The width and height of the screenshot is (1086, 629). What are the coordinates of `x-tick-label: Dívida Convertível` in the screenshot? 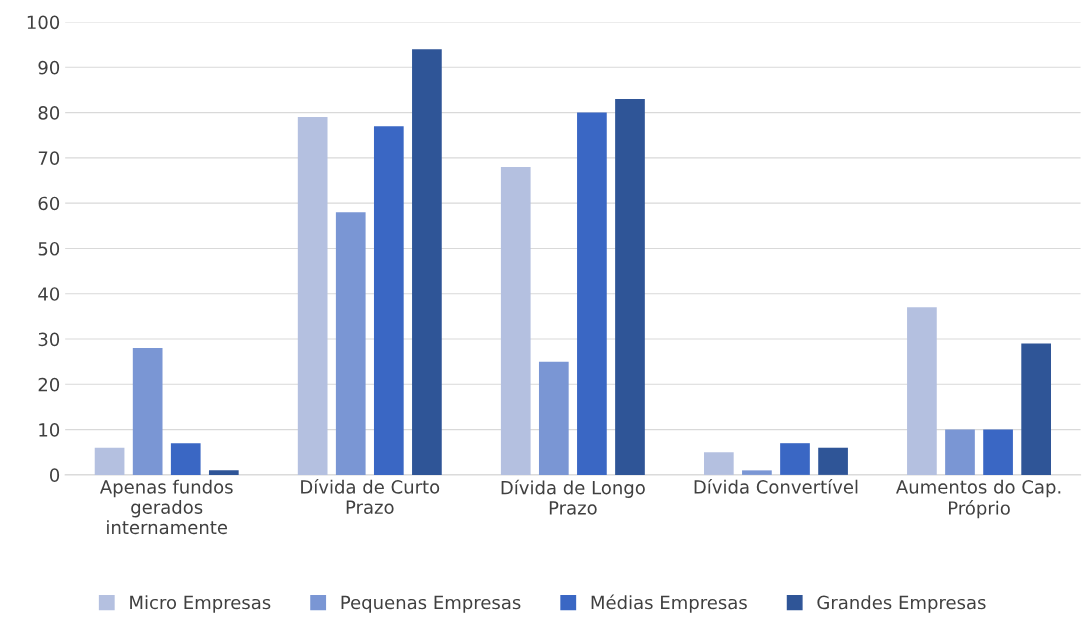 It's located at (776, 486).